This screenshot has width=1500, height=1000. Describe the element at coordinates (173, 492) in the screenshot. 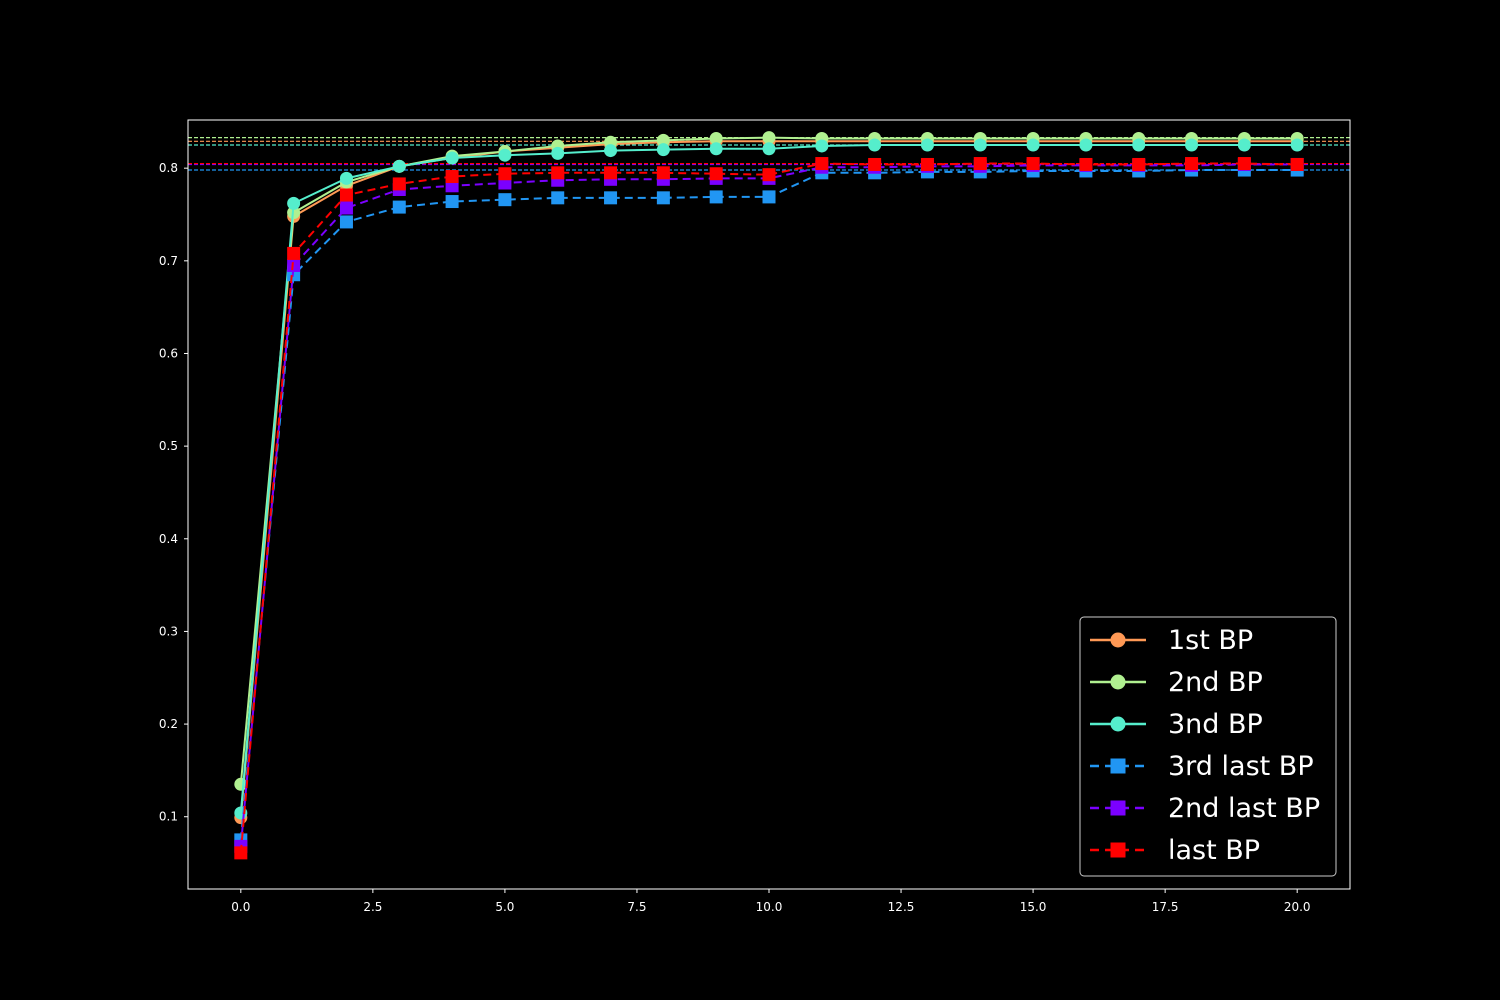

I see `y-axis-ticks: 0.1 0.2 0.3 0.4 0.5 0.6 0.7 0.8` at that location.